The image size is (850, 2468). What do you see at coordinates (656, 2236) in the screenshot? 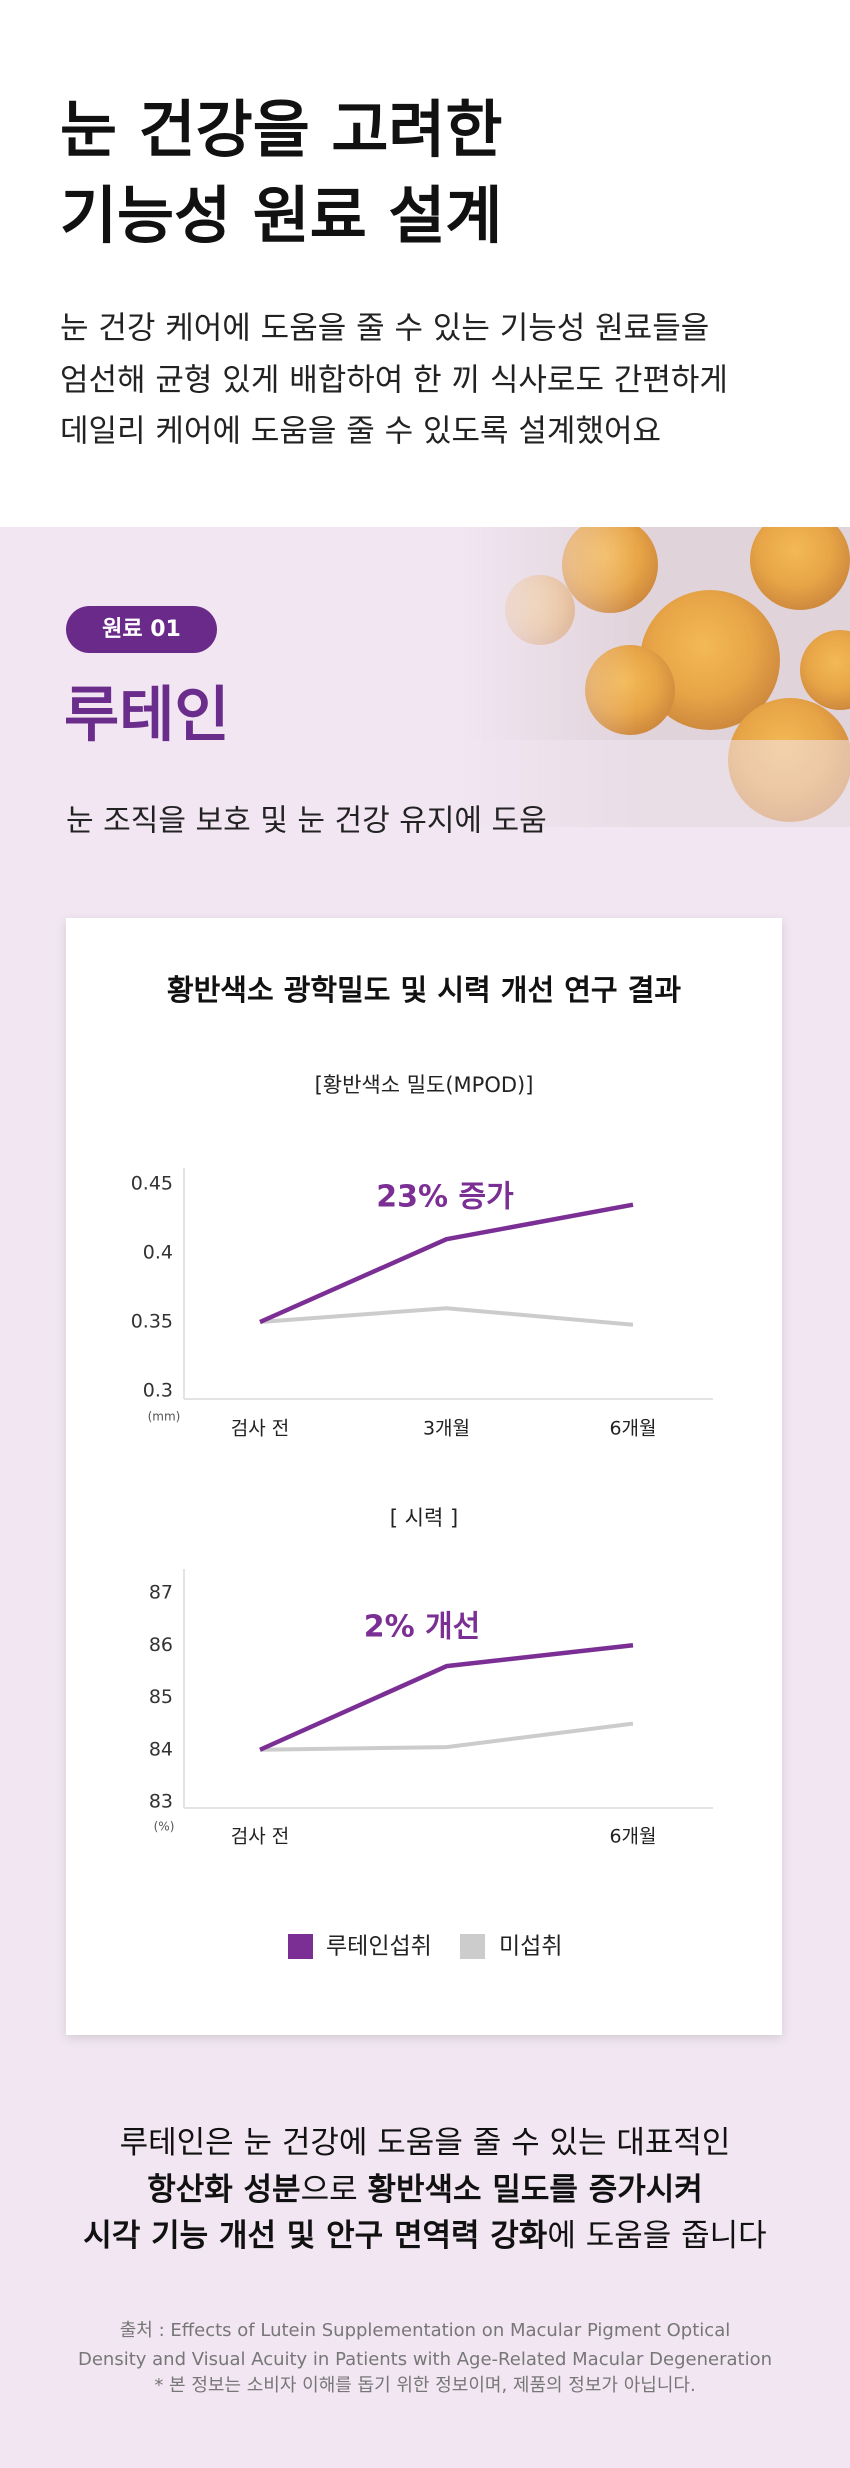
I see `footer-segment: 에 도움을 줍니다` at bounding box center [656, 2236].